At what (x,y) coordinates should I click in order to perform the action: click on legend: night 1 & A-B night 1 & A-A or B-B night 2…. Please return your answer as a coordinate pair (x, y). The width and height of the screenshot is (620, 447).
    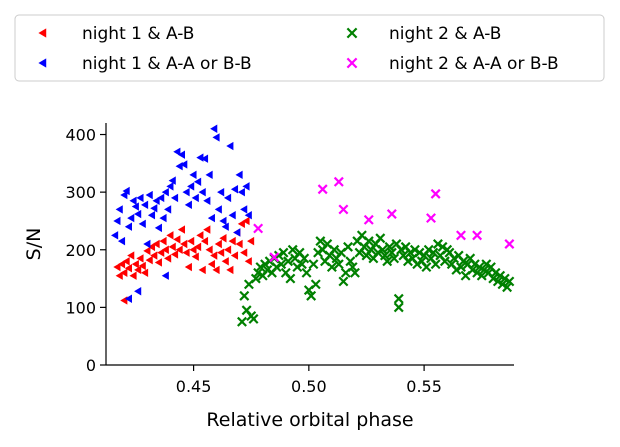
    Looking at the image, I should click on (309, 48).